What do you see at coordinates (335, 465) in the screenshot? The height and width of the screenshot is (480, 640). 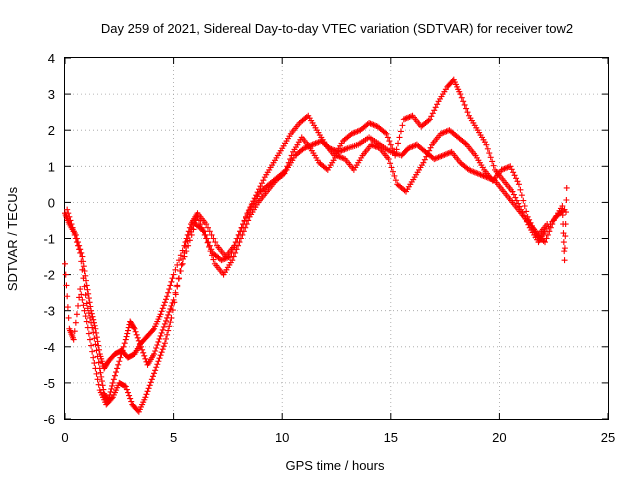 I see `x-axis-label: GPS time / hours` at bounding box center [335, 465].